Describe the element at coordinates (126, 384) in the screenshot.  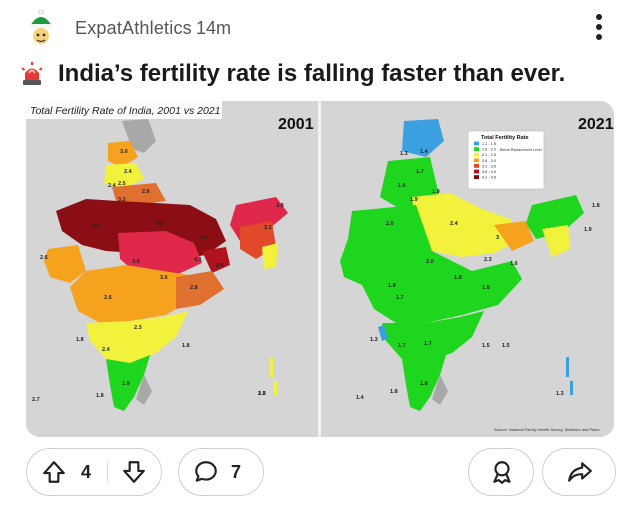
I see `value-2001: 1.9` at that location.